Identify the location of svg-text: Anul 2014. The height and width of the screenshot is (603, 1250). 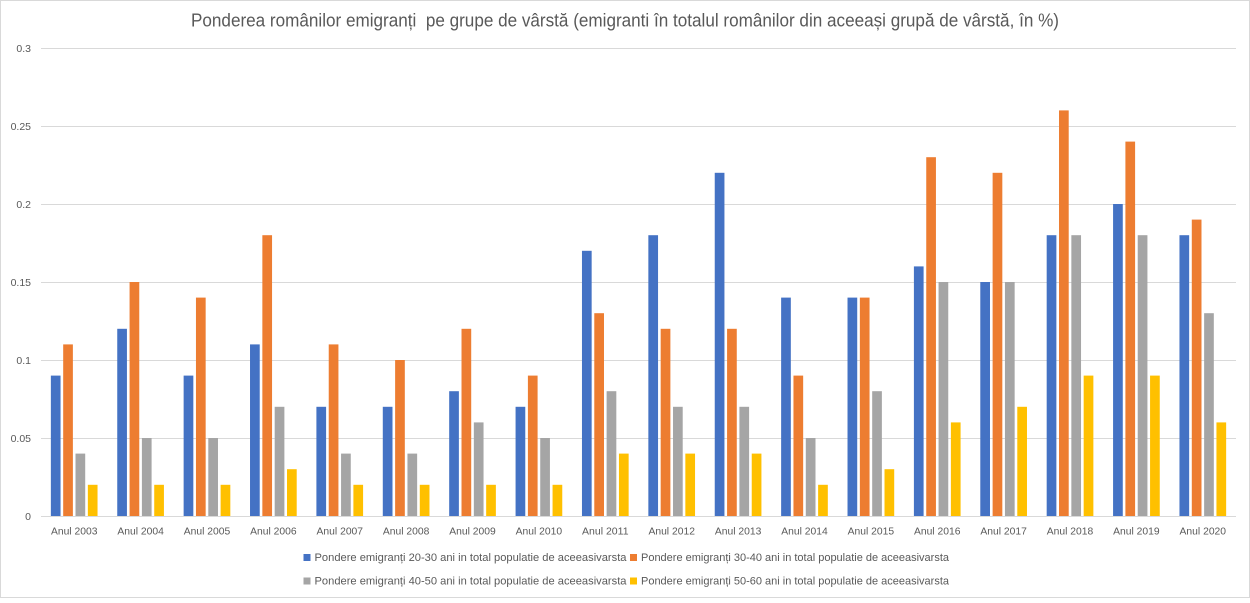
(804, 531).